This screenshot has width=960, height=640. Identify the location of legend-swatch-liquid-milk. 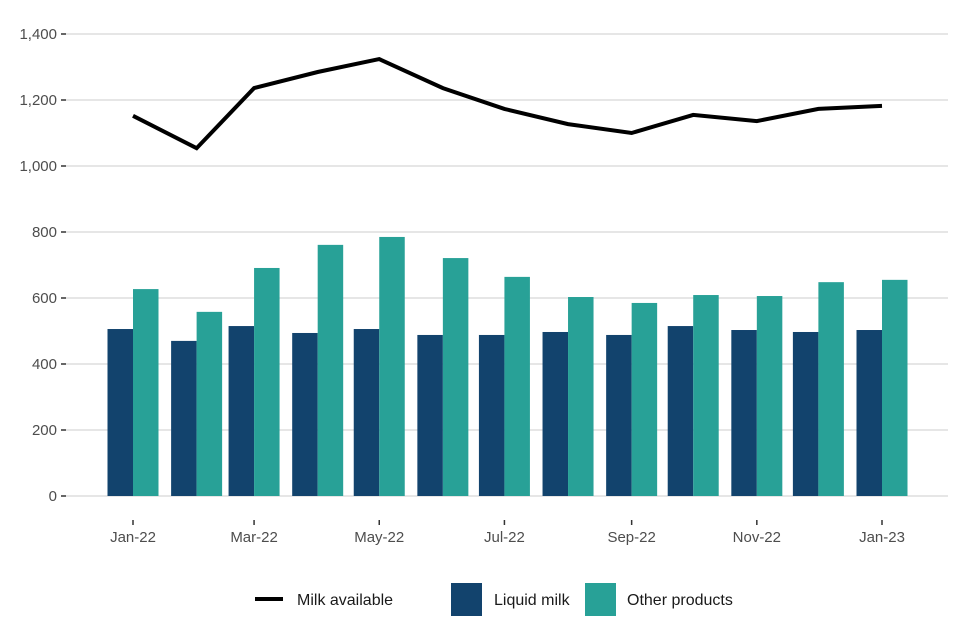
(466, 599).